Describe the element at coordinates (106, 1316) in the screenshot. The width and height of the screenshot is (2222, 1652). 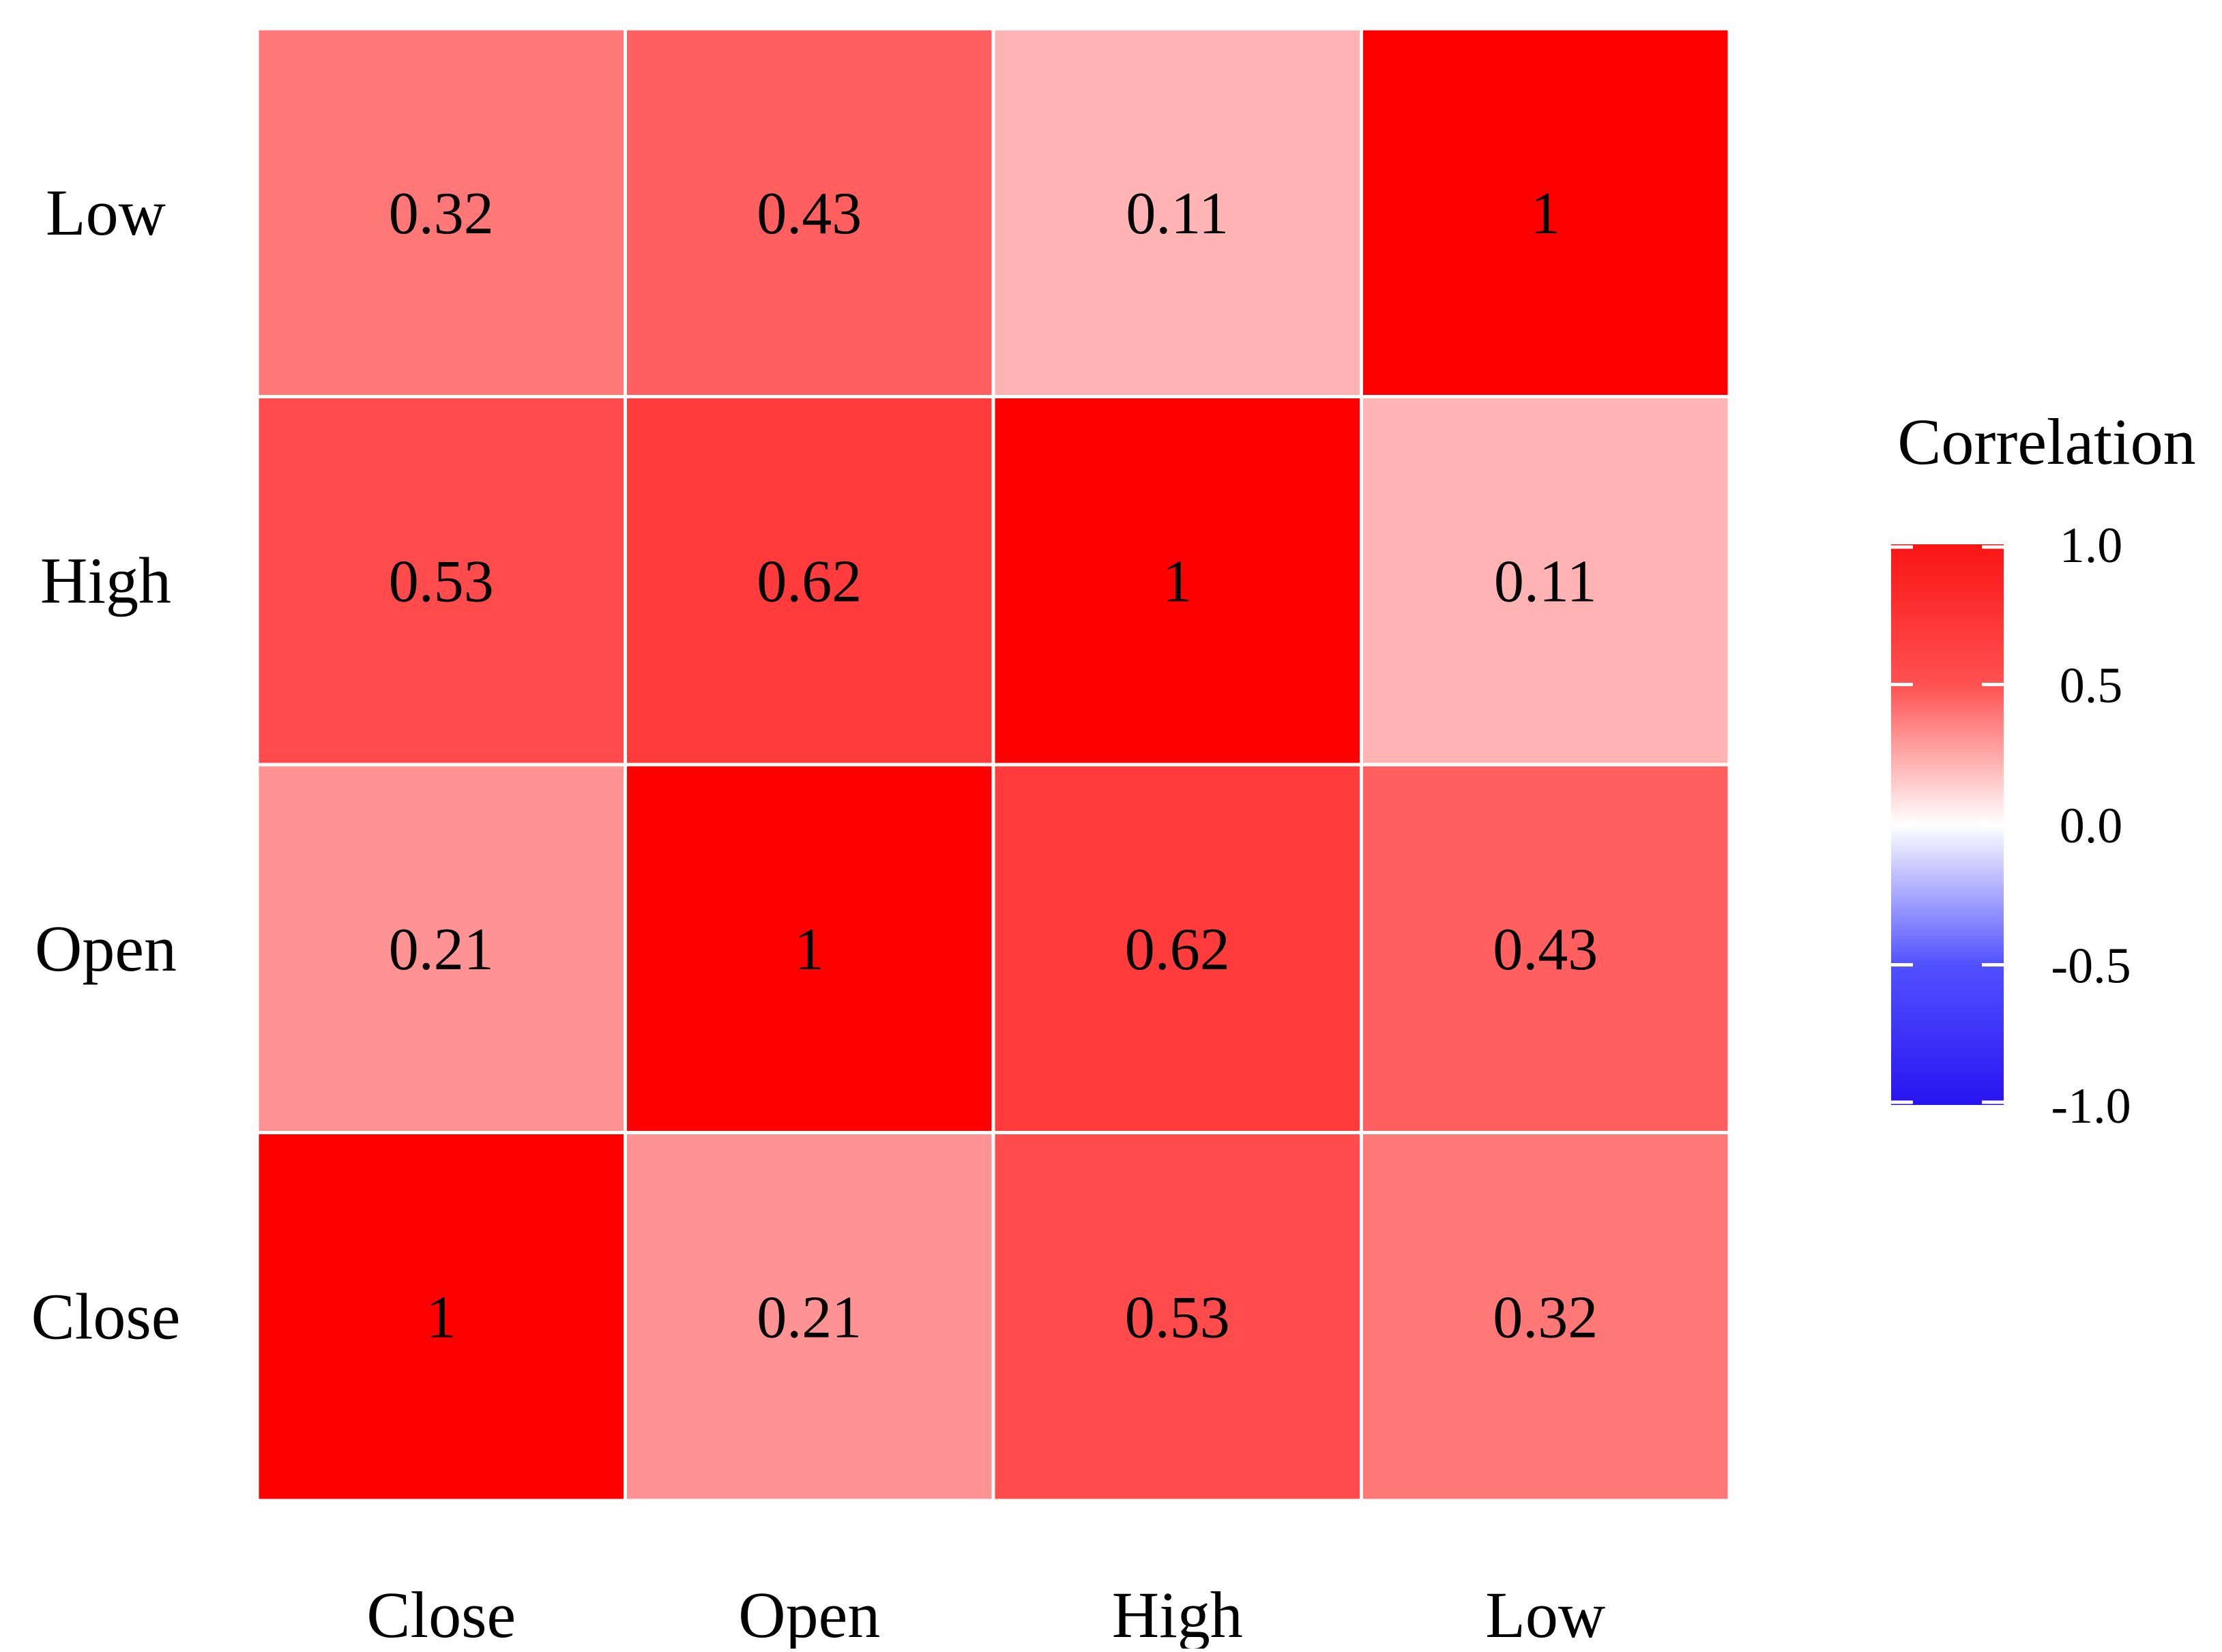
I see `y-tick-label-close: Close` at that location.